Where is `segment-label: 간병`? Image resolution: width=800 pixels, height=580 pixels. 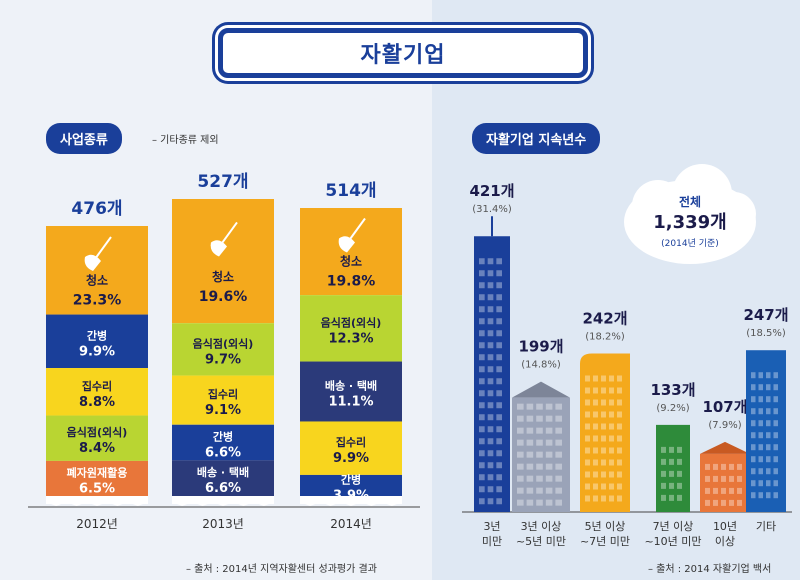
segment-label: 간병 is located at coordinates (351, 479).